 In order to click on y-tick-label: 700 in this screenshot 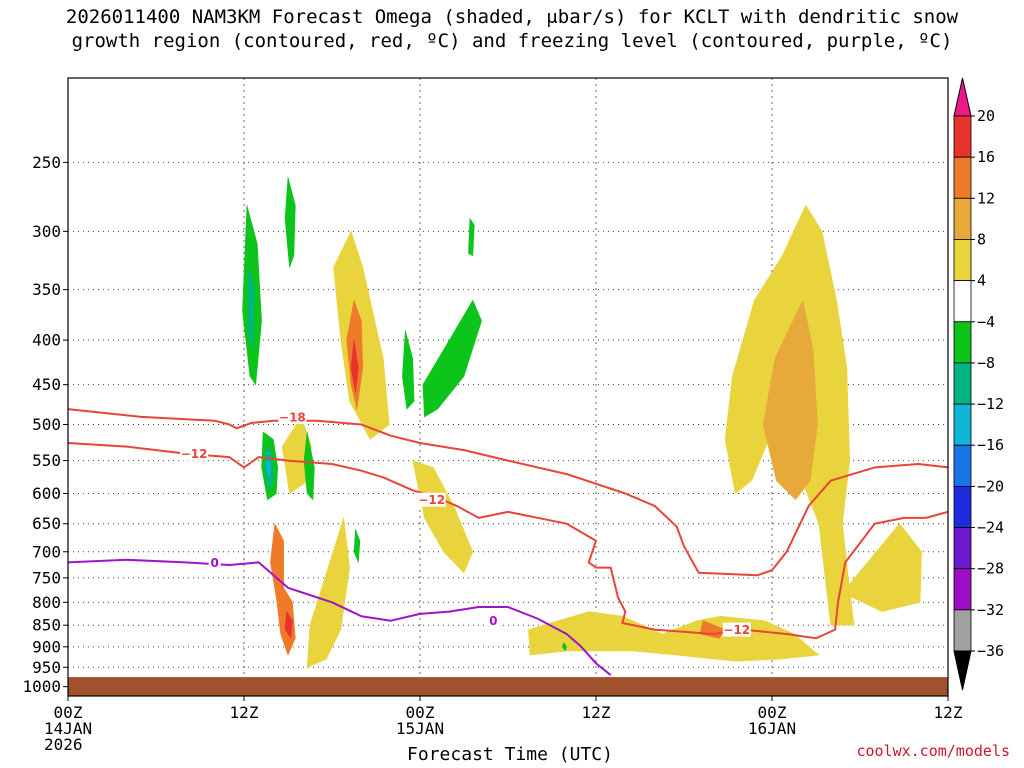, I will do `click(46, 551)`.